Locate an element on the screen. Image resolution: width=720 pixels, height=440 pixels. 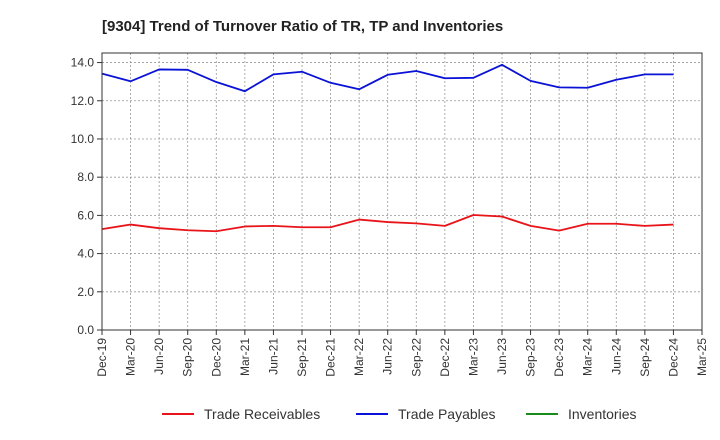
legend-label-1: Trade Payables is located at coordinates (447, 414).